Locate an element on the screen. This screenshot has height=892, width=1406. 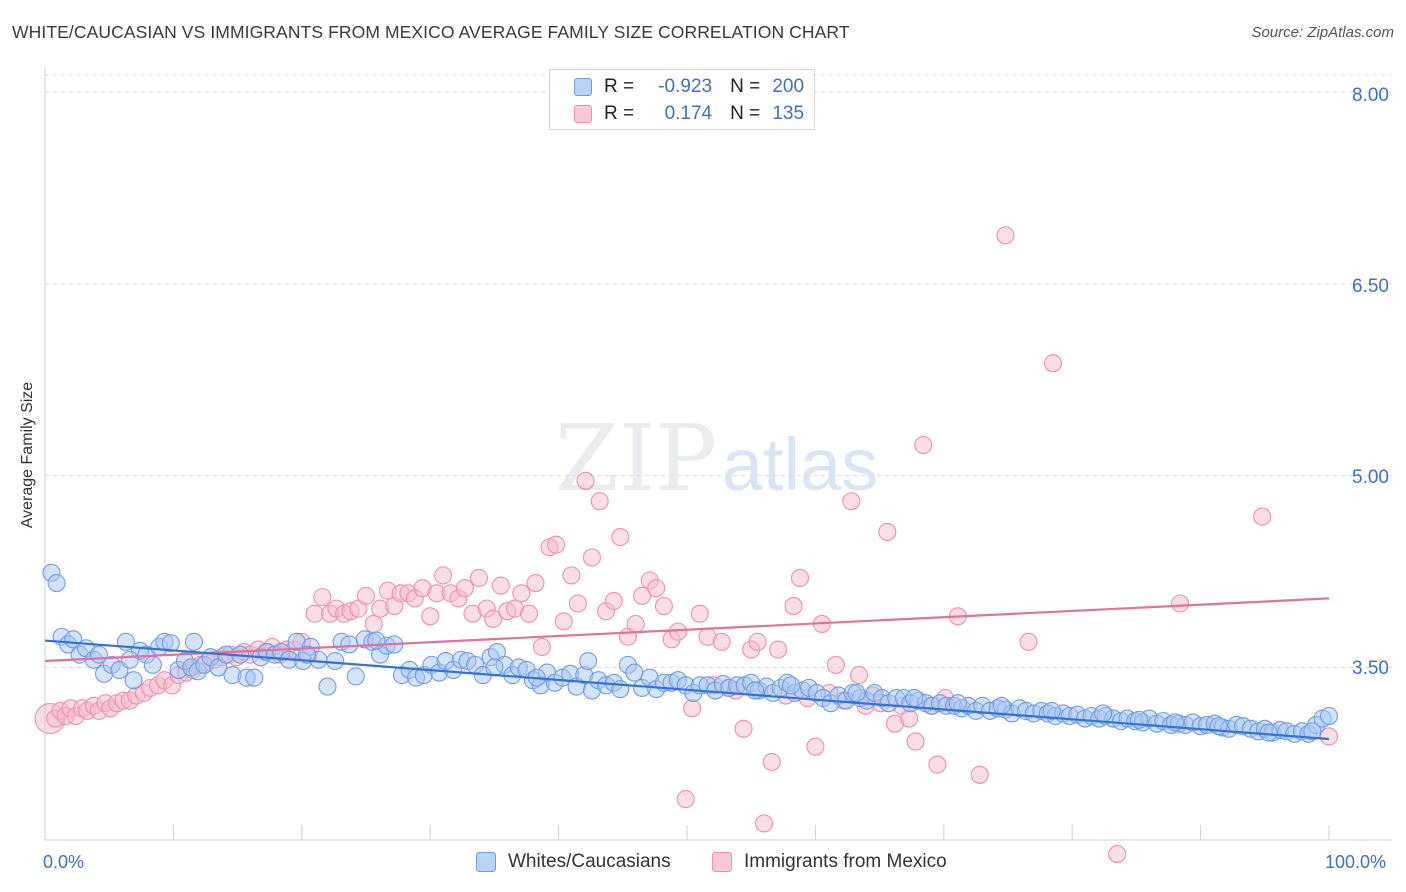
legend-r-value: -0.923 is located at coordinates (685, 86).